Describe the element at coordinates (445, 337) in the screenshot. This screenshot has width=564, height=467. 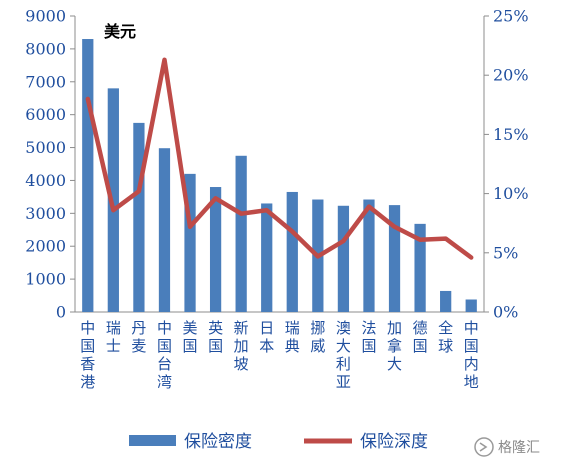
I see `category-label: 全球` at that location.